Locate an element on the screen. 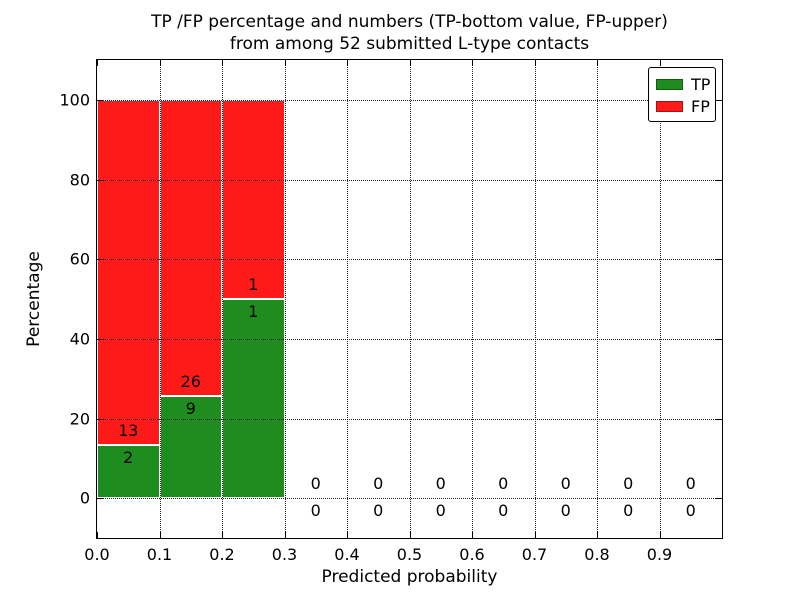  bar-count-label-tp: 2 is located at coordinates (128, 458).